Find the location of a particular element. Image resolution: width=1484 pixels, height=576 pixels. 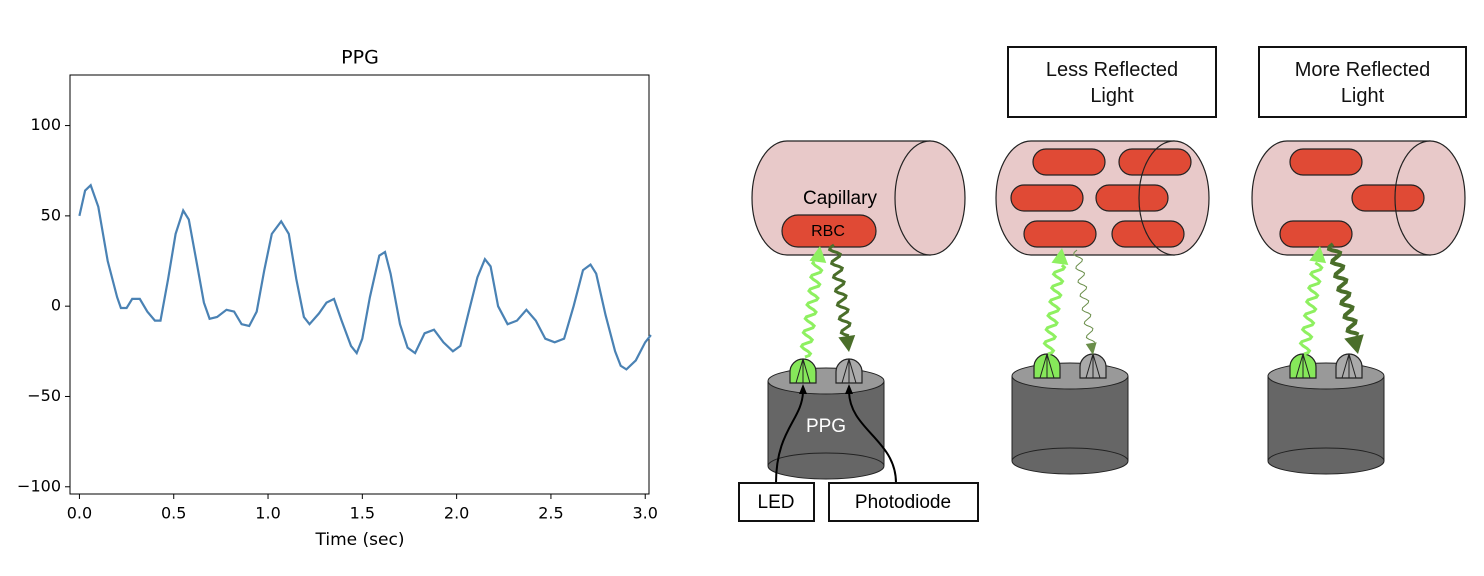

x-tick-label: 2.5 is located at coordinates (550, 513).